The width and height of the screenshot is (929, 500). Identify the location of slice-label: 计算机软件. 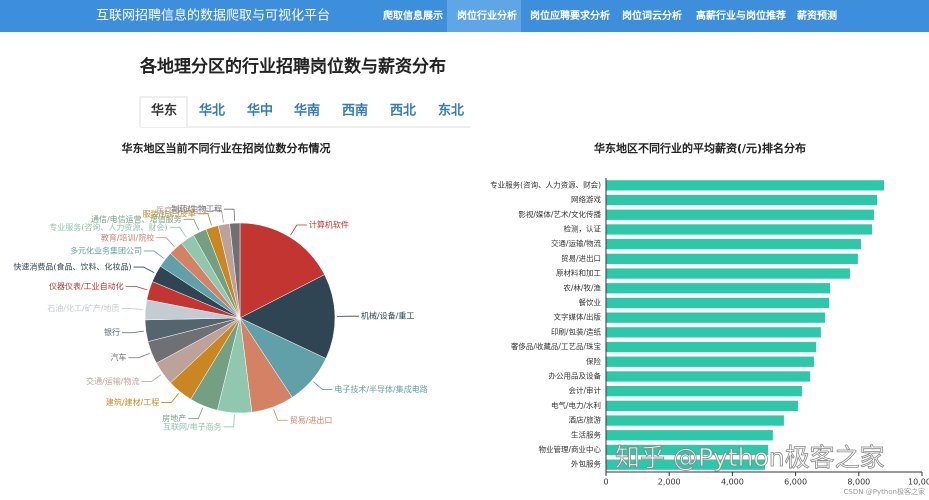
(329, 224).